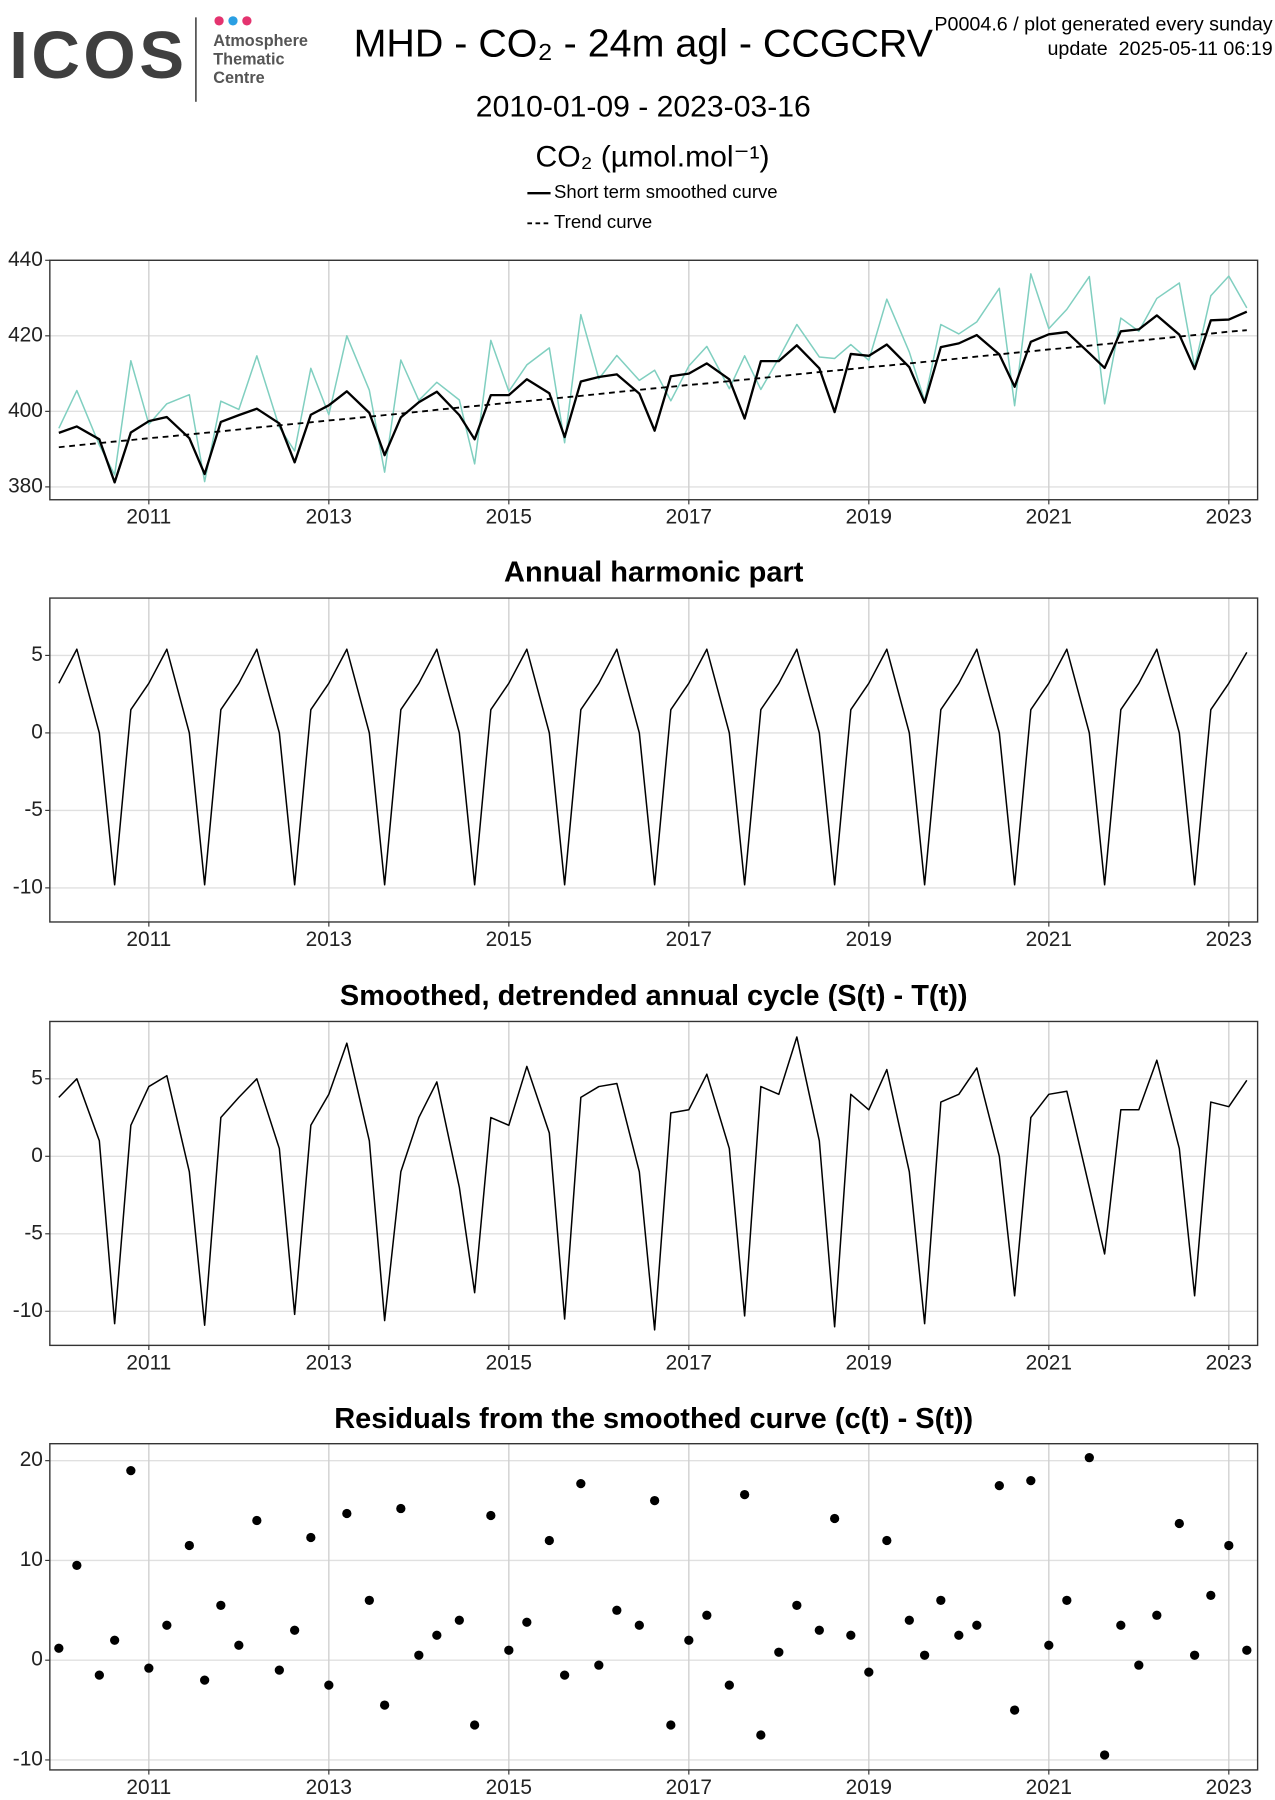 The height and width of the screenshot is (1800, 1275). I want to click on logo-text: Centre, so click(238, 78).